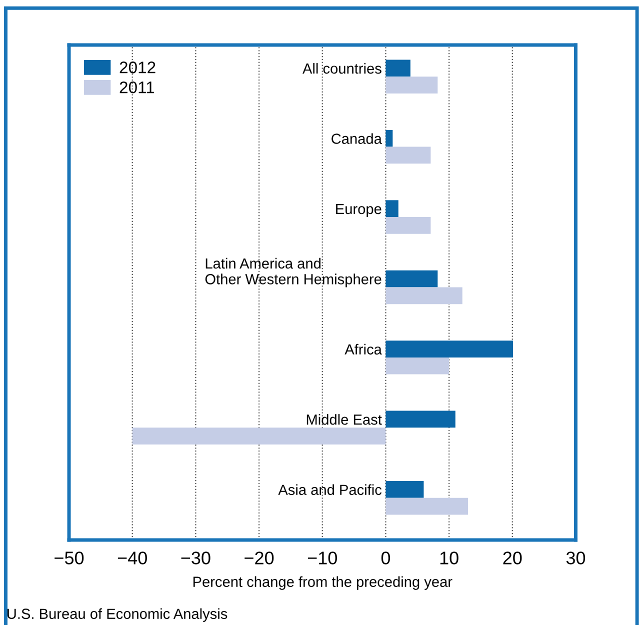 The height and width of the screenshot is (625, 639). Describe the element at coordinates (359, 211) in the screenshot. I see `y-tick-label: Europe` at that location.